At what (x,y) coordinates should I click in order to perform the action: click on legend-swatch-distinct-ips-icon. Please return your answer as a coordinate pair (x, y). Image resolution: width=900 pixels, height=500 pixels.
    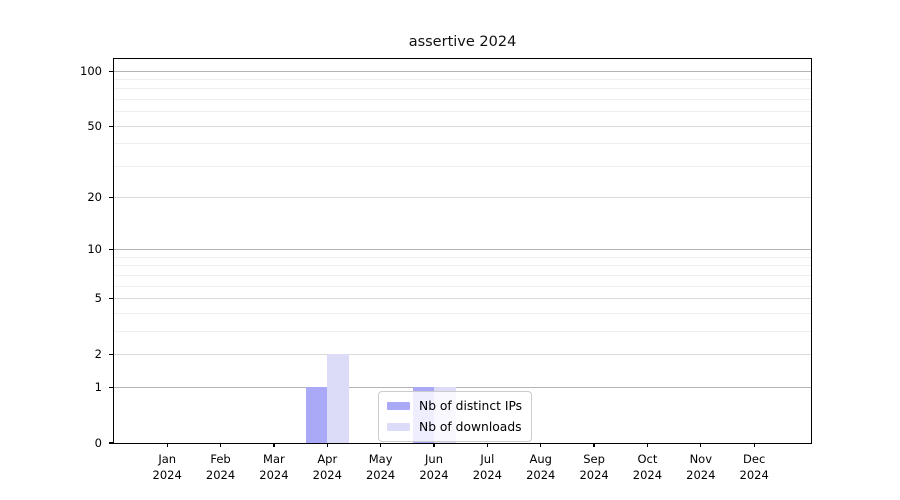
    Looking at the image, I should click on (398, 406).